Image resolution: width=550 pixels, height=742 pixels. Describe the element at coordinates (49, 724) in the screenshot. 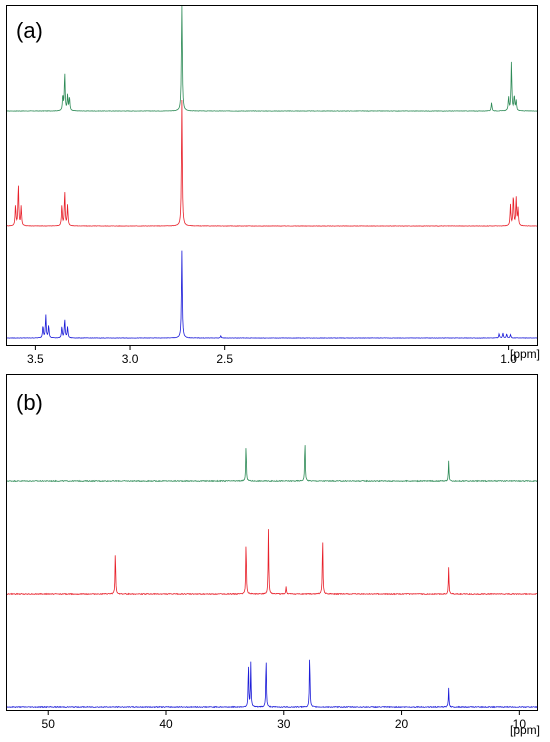

I see `x-tick-label: 50` at that location.